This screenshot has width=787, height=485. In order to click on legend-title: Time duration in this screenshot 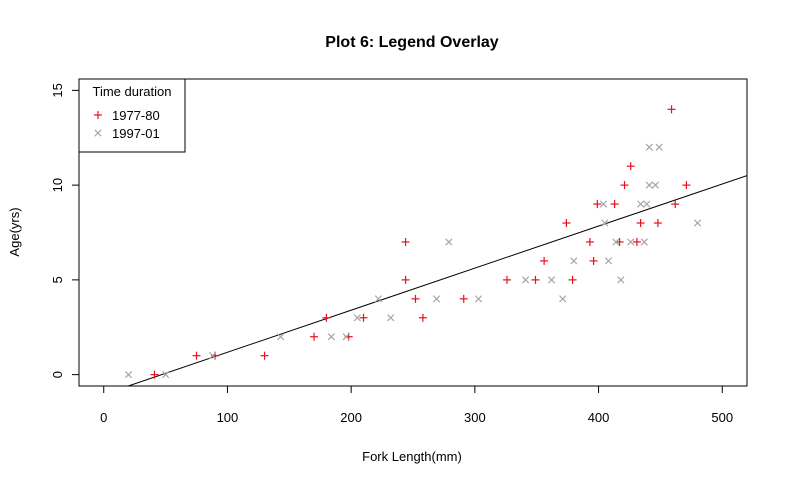, I will do `click(132, 91)`.